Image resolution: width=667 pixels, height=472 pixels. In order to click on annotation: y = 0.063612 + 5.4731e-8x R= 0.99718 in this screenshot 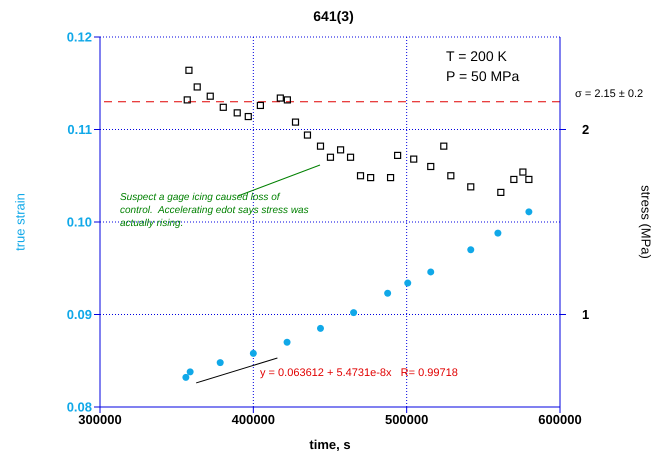, I will do `click(359, 373)`.